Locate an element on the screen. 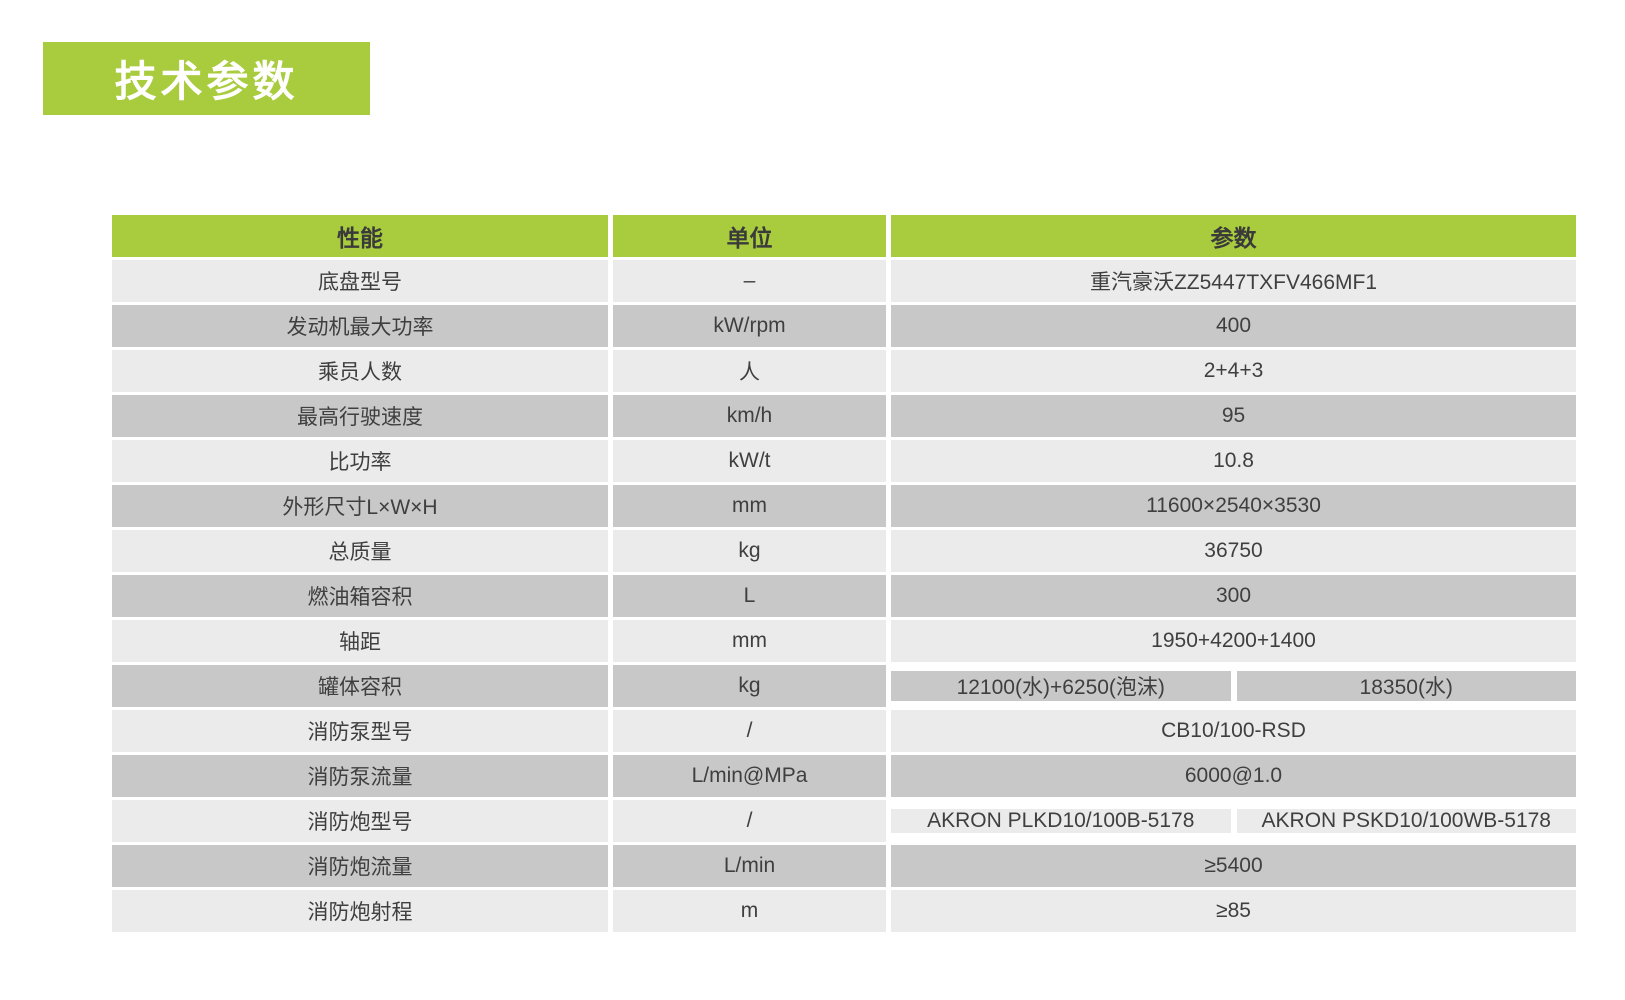 The image size is (1625, 1000). cell-performance: 外形尺寸L×W×H is located at coordinates (360, 506).